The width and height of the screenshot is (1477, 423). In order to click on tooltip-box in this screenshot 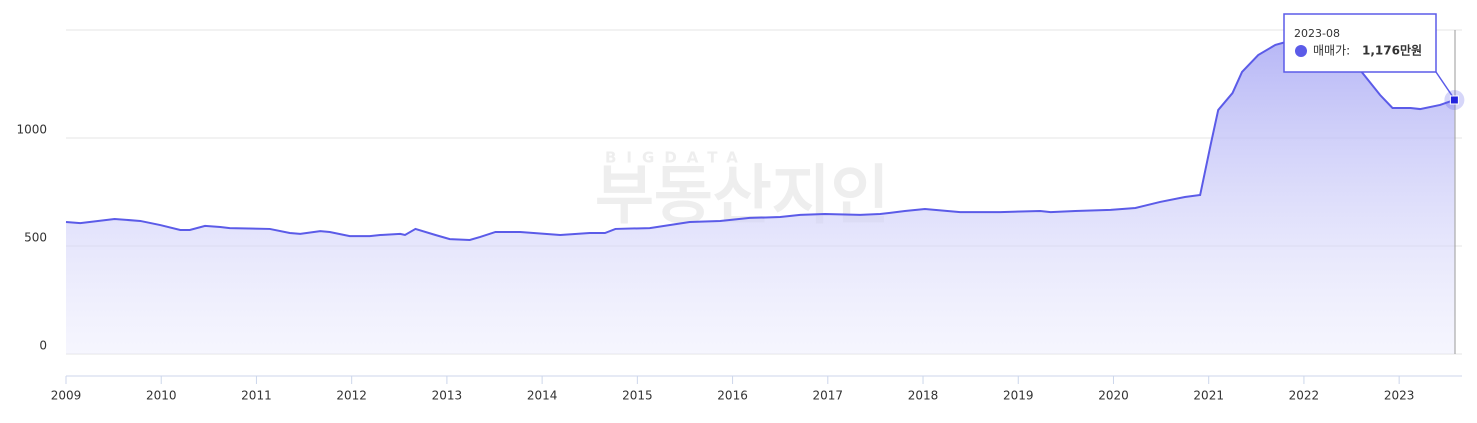, I will do `click(1360, 43)`.